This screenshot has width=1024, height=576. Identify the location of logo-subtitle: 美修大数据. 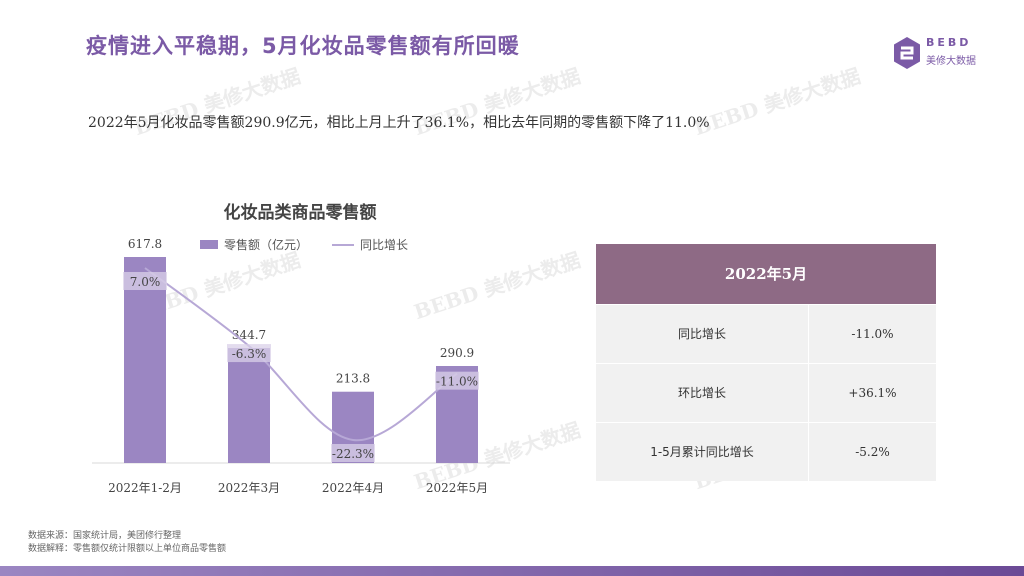
(951, 61).